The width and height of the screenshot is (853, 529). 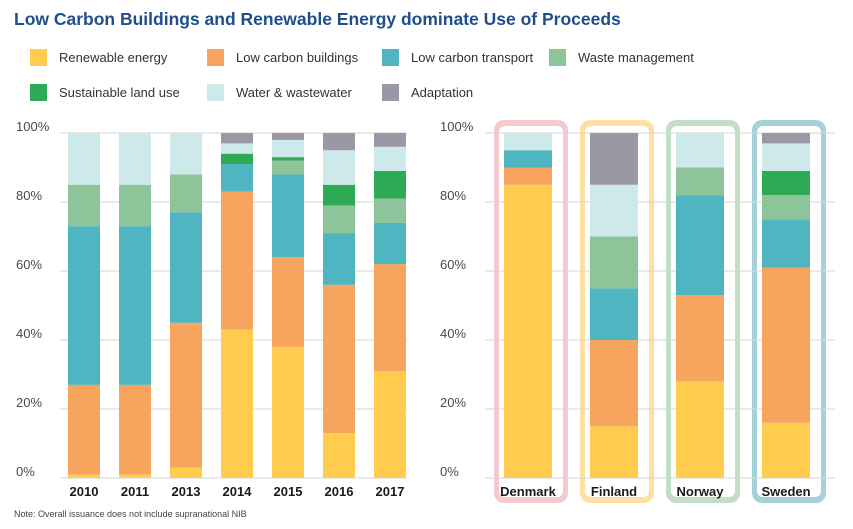 What do you see at coordinates (135, 476) in the screenshot?
I see `bar-2011-renewable-energy` at bounding box center [135, 476].